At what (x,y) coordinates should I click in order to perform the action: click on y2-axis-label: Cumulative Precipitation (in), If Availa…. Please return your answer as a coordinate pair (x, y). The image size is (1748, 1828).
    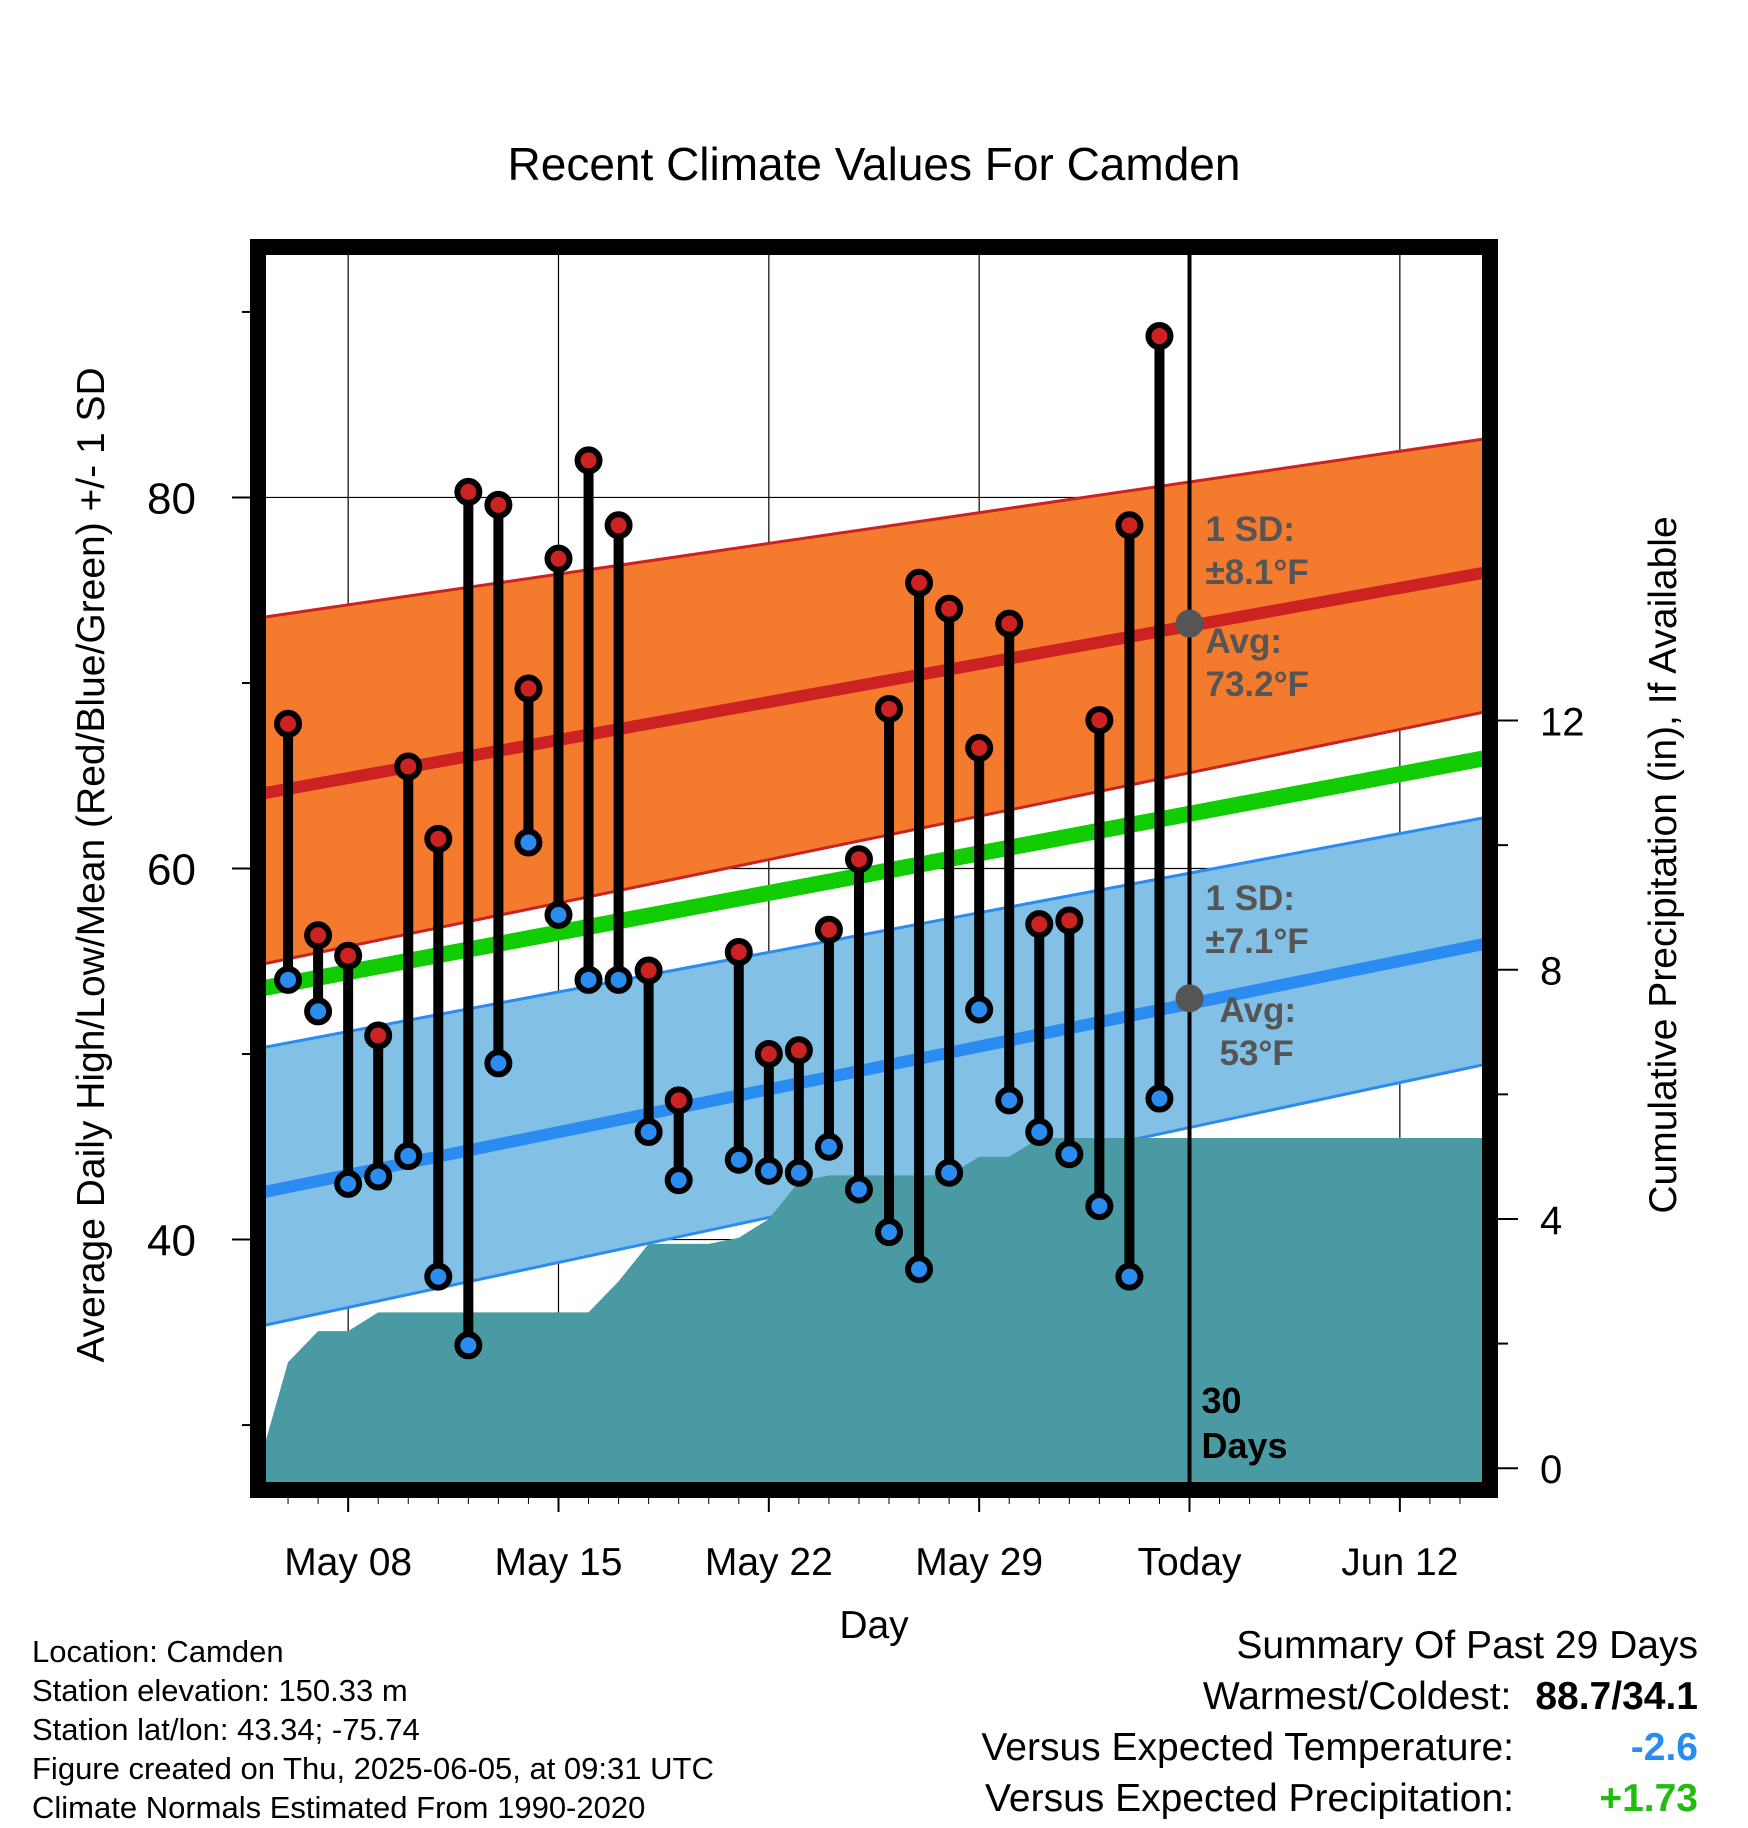
    Looking at the image, I should click on (1663, 864).